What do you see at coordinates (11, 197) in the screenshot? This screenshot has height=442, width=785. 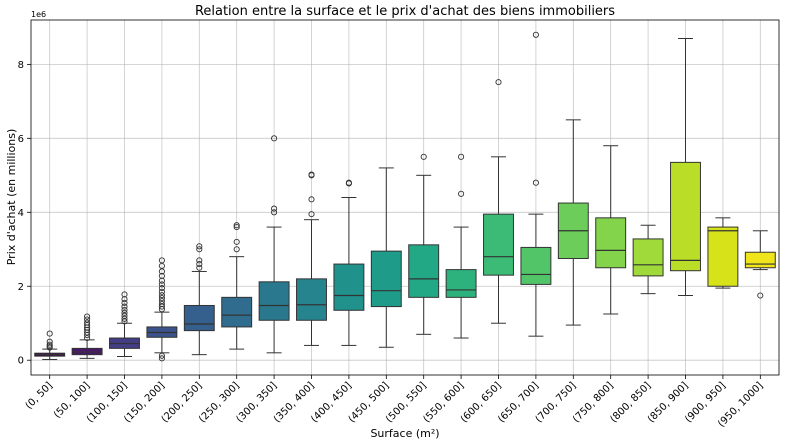 I see `y-axis-label: Prix d'achat (en millions)` at bounding box center [11, 197].